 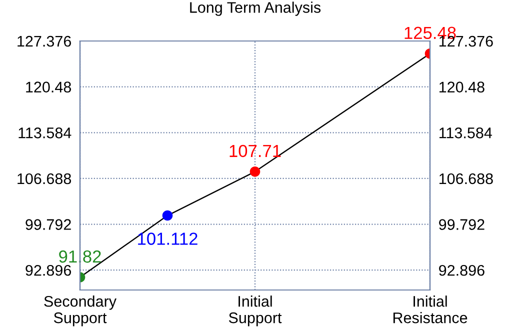 I want to click on y2-tick-label: 113.584, so click(x=466, y=133).